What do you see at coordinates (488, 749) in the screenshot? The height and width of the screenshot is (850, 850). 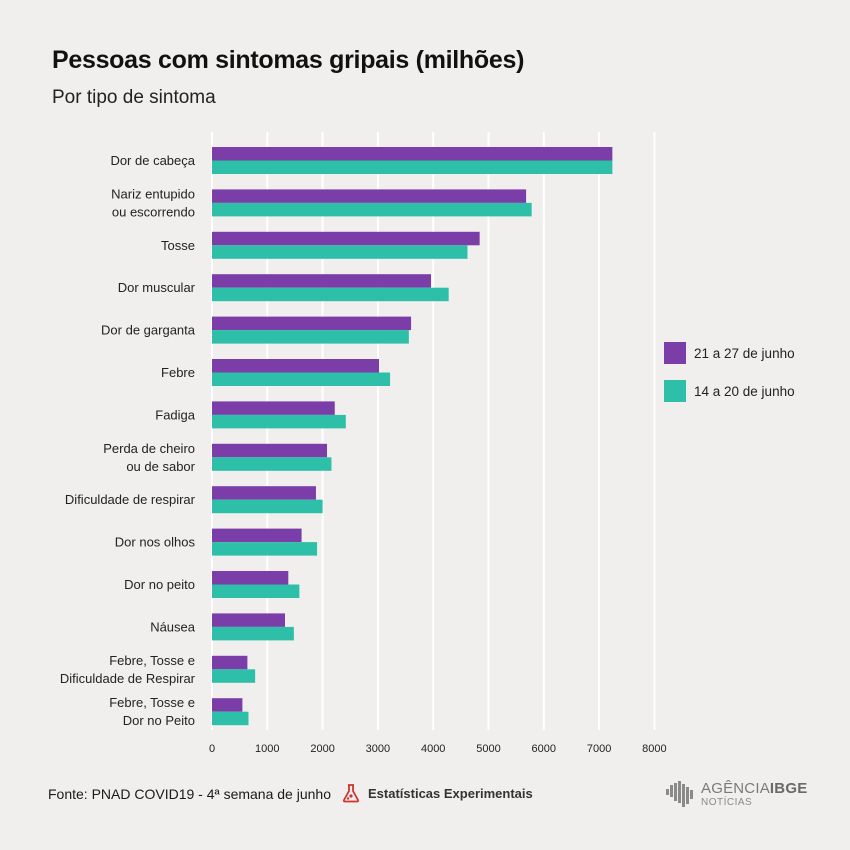 I see `x-tick-label: 5000` at bounding box center [488, 749].